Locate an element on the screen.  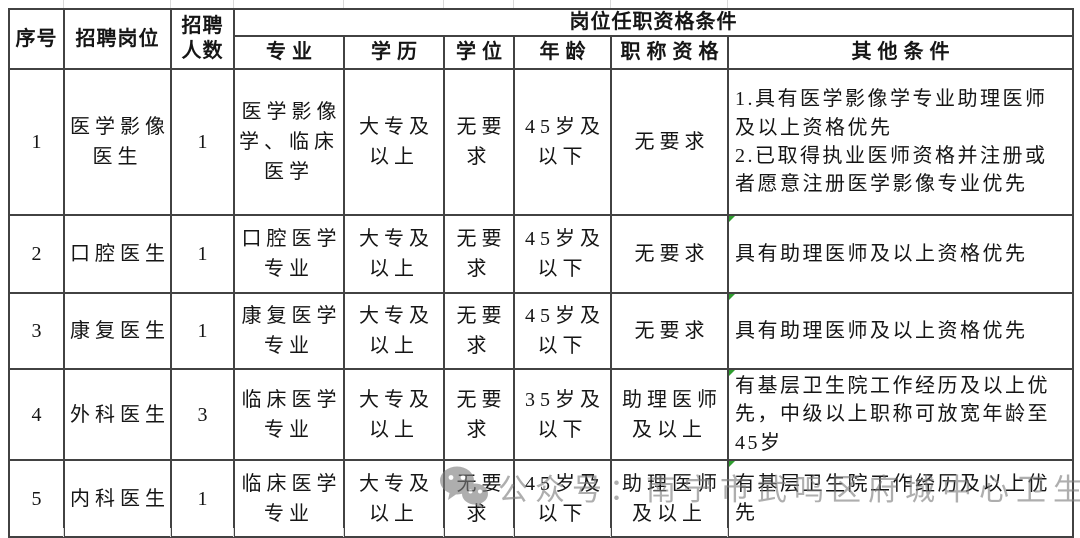
column-header-position: 招聘岗位 is located at coordinates (117, 39).